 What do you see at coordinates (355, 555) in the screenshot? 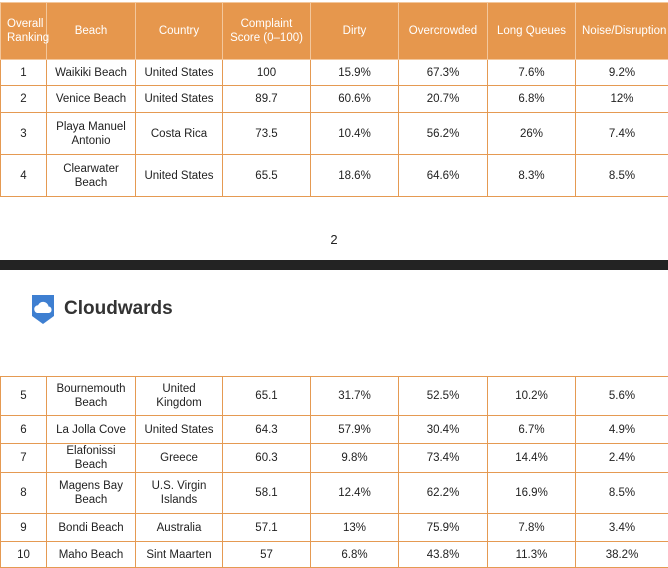
I see `table-cell: 6.8%` at bounding box center [355, 555].